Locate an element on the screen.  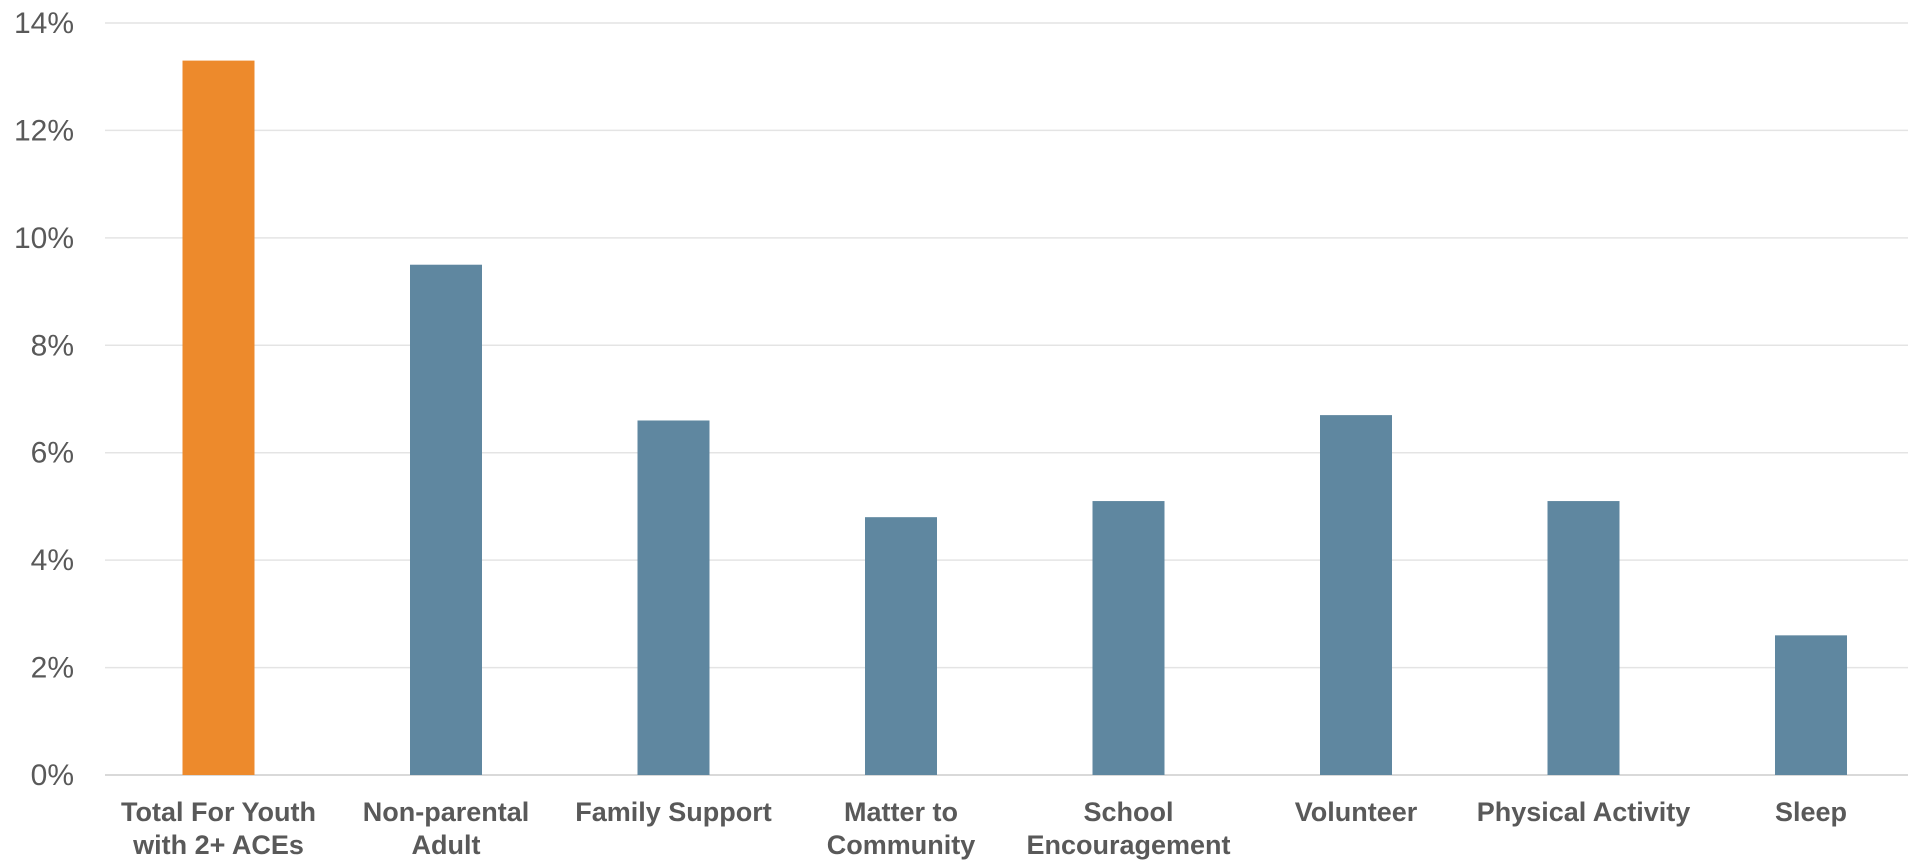
x-category-label: Family Support is located at coordinates (673, 812).